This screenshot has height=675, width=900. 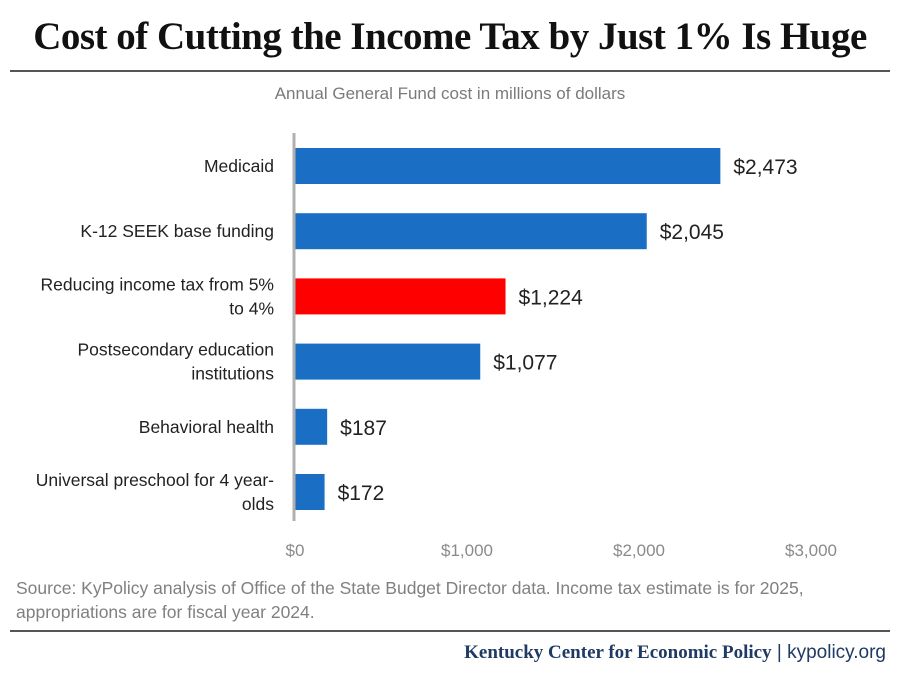 What do you see at coordinates (361, 493) in the screenshot?
I see `bar-value-label: $172` at bounding box center [361, 493].